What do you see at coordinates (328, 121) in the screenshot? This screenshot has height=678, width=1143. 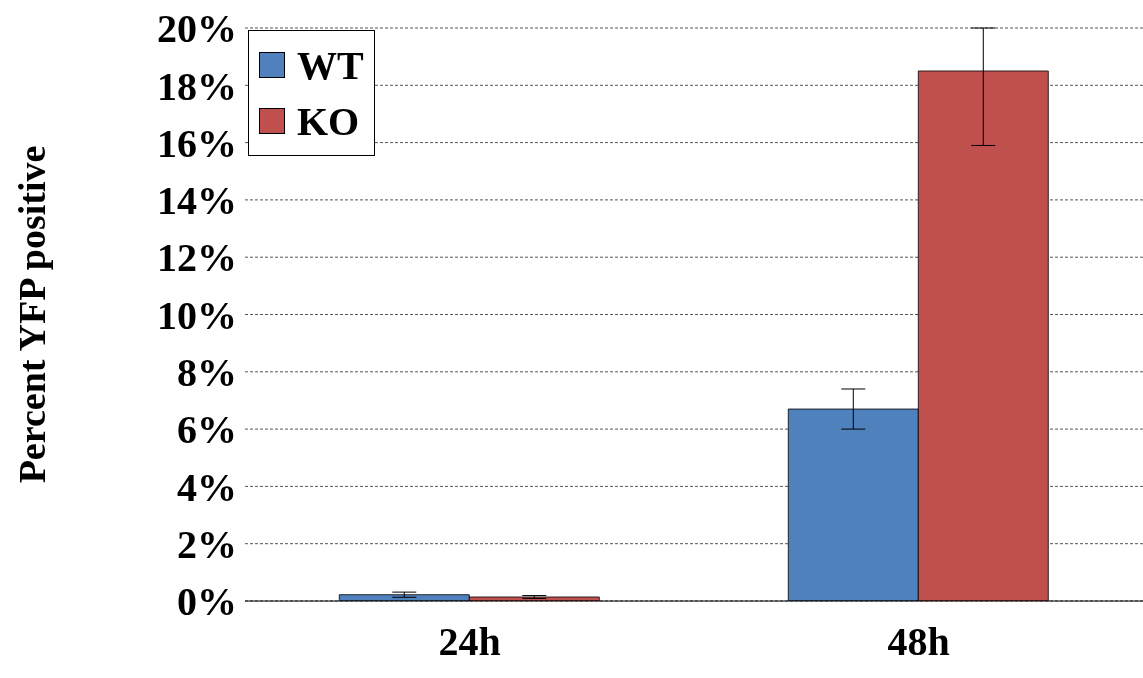 I see `legend-label: KO` at bounding box center [328, 121].